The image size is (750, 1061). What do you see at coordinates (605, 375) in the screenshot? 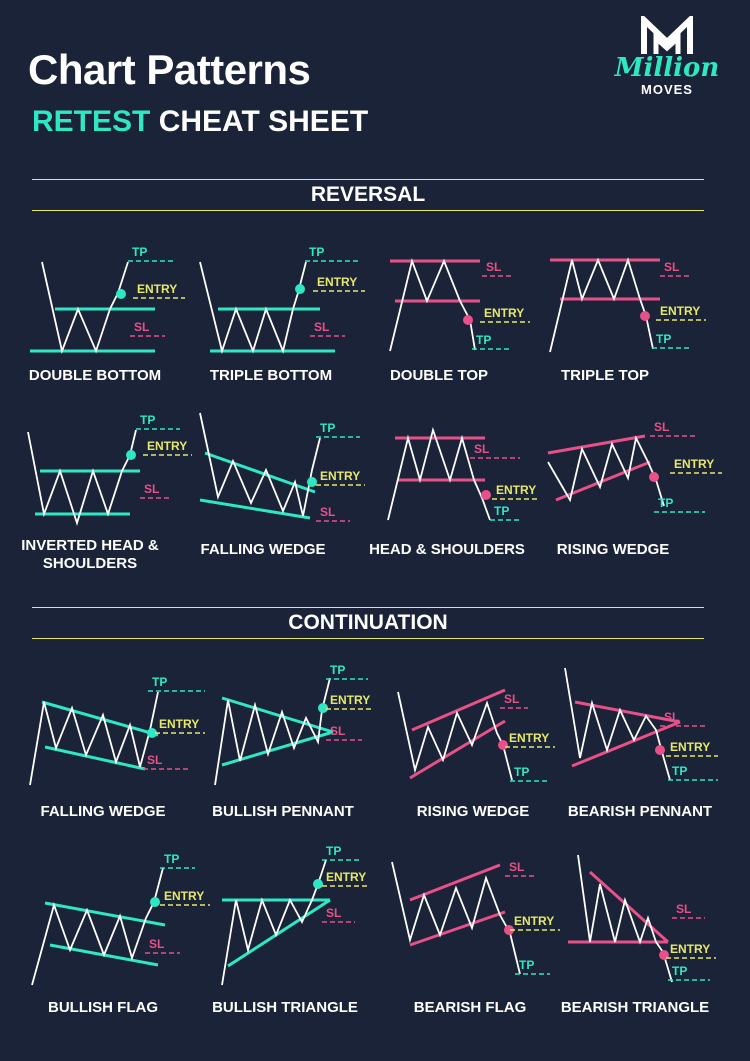
I see `pattern-label: TRIPLE TOP` at bounding box center [605, 375].